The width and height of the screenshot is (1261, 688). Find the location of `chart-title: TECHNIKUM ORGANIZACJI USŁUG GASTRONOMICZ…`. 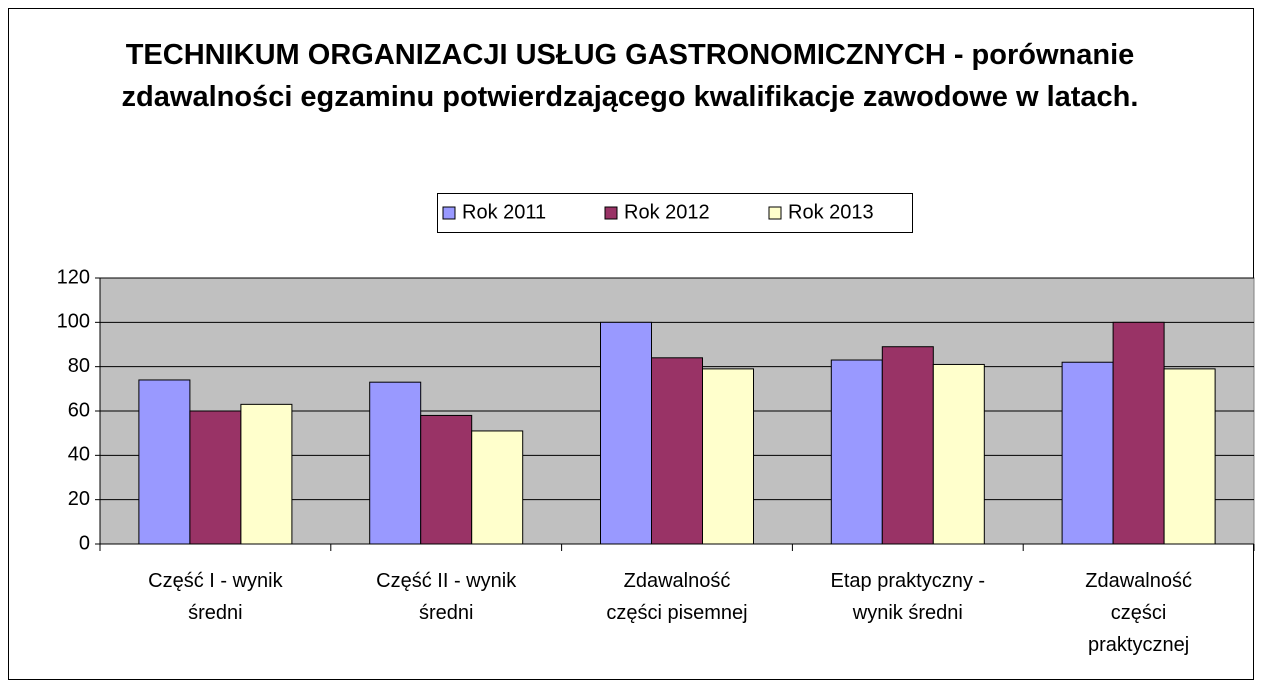

chart-title: TECHNIKUM ORGANIZACJI USŁUG GASTRONOMICZ… is located at coordinates (630, 76).